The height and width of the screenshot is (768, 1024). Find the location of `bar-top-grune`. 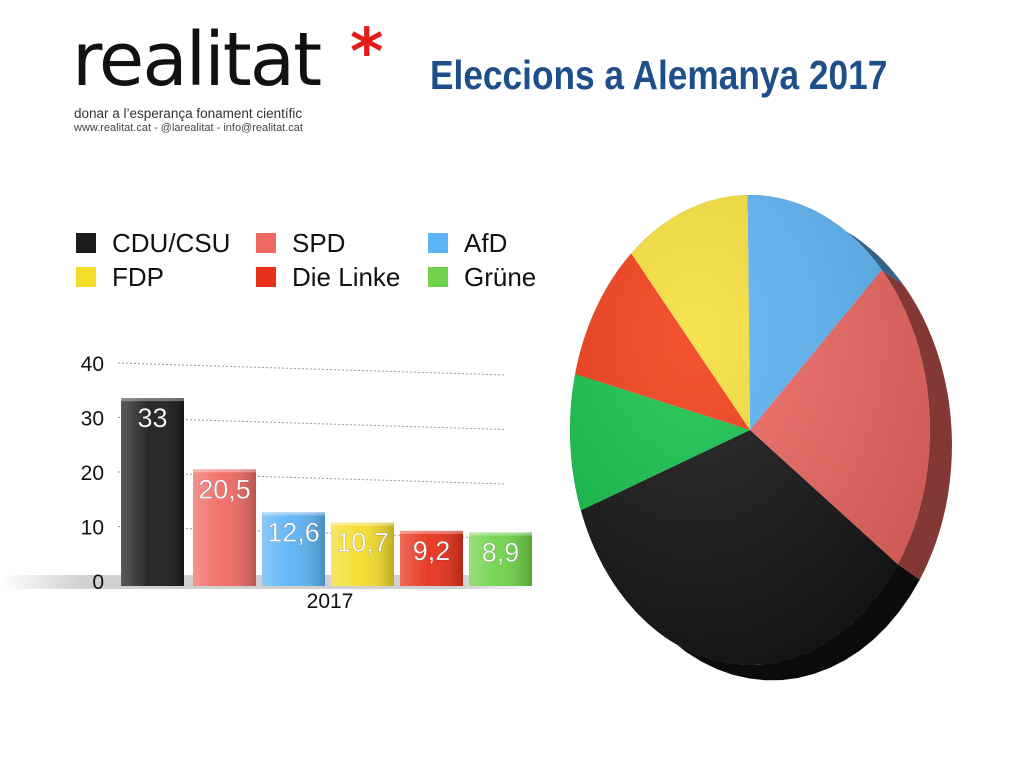

bar-top-grune is located at coordinates (500, 534).